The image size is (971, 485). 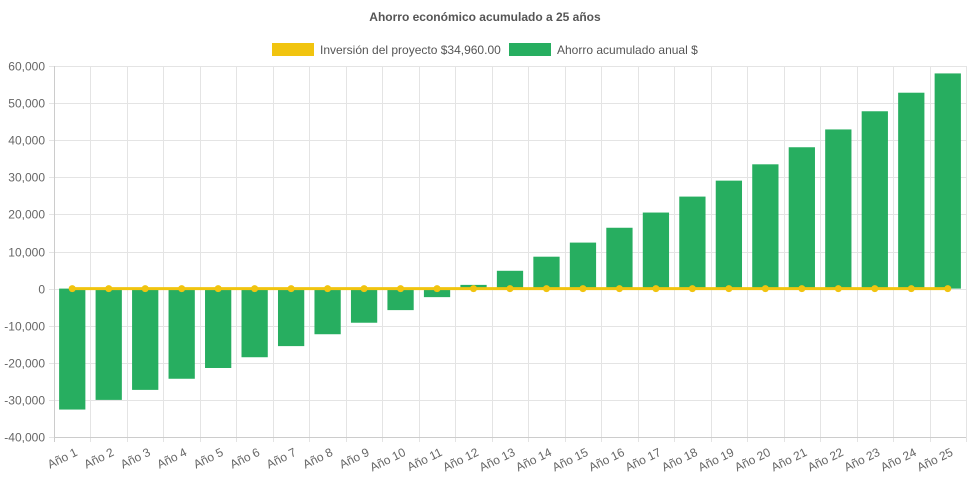 What do you see at coordinates (135, 458) in the screenshot?
I see `x-tick-label: Año 3` at bounding box center [135, 458].